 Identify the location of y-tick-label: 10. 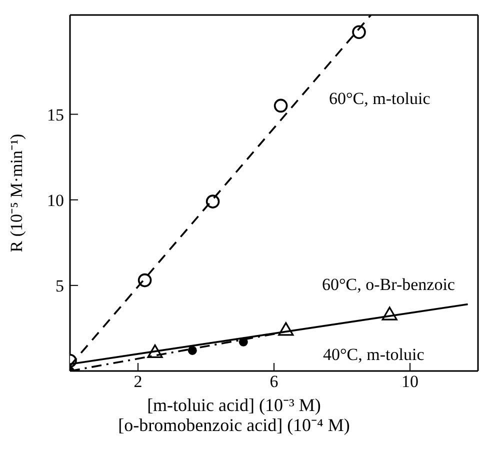
(55, 200).